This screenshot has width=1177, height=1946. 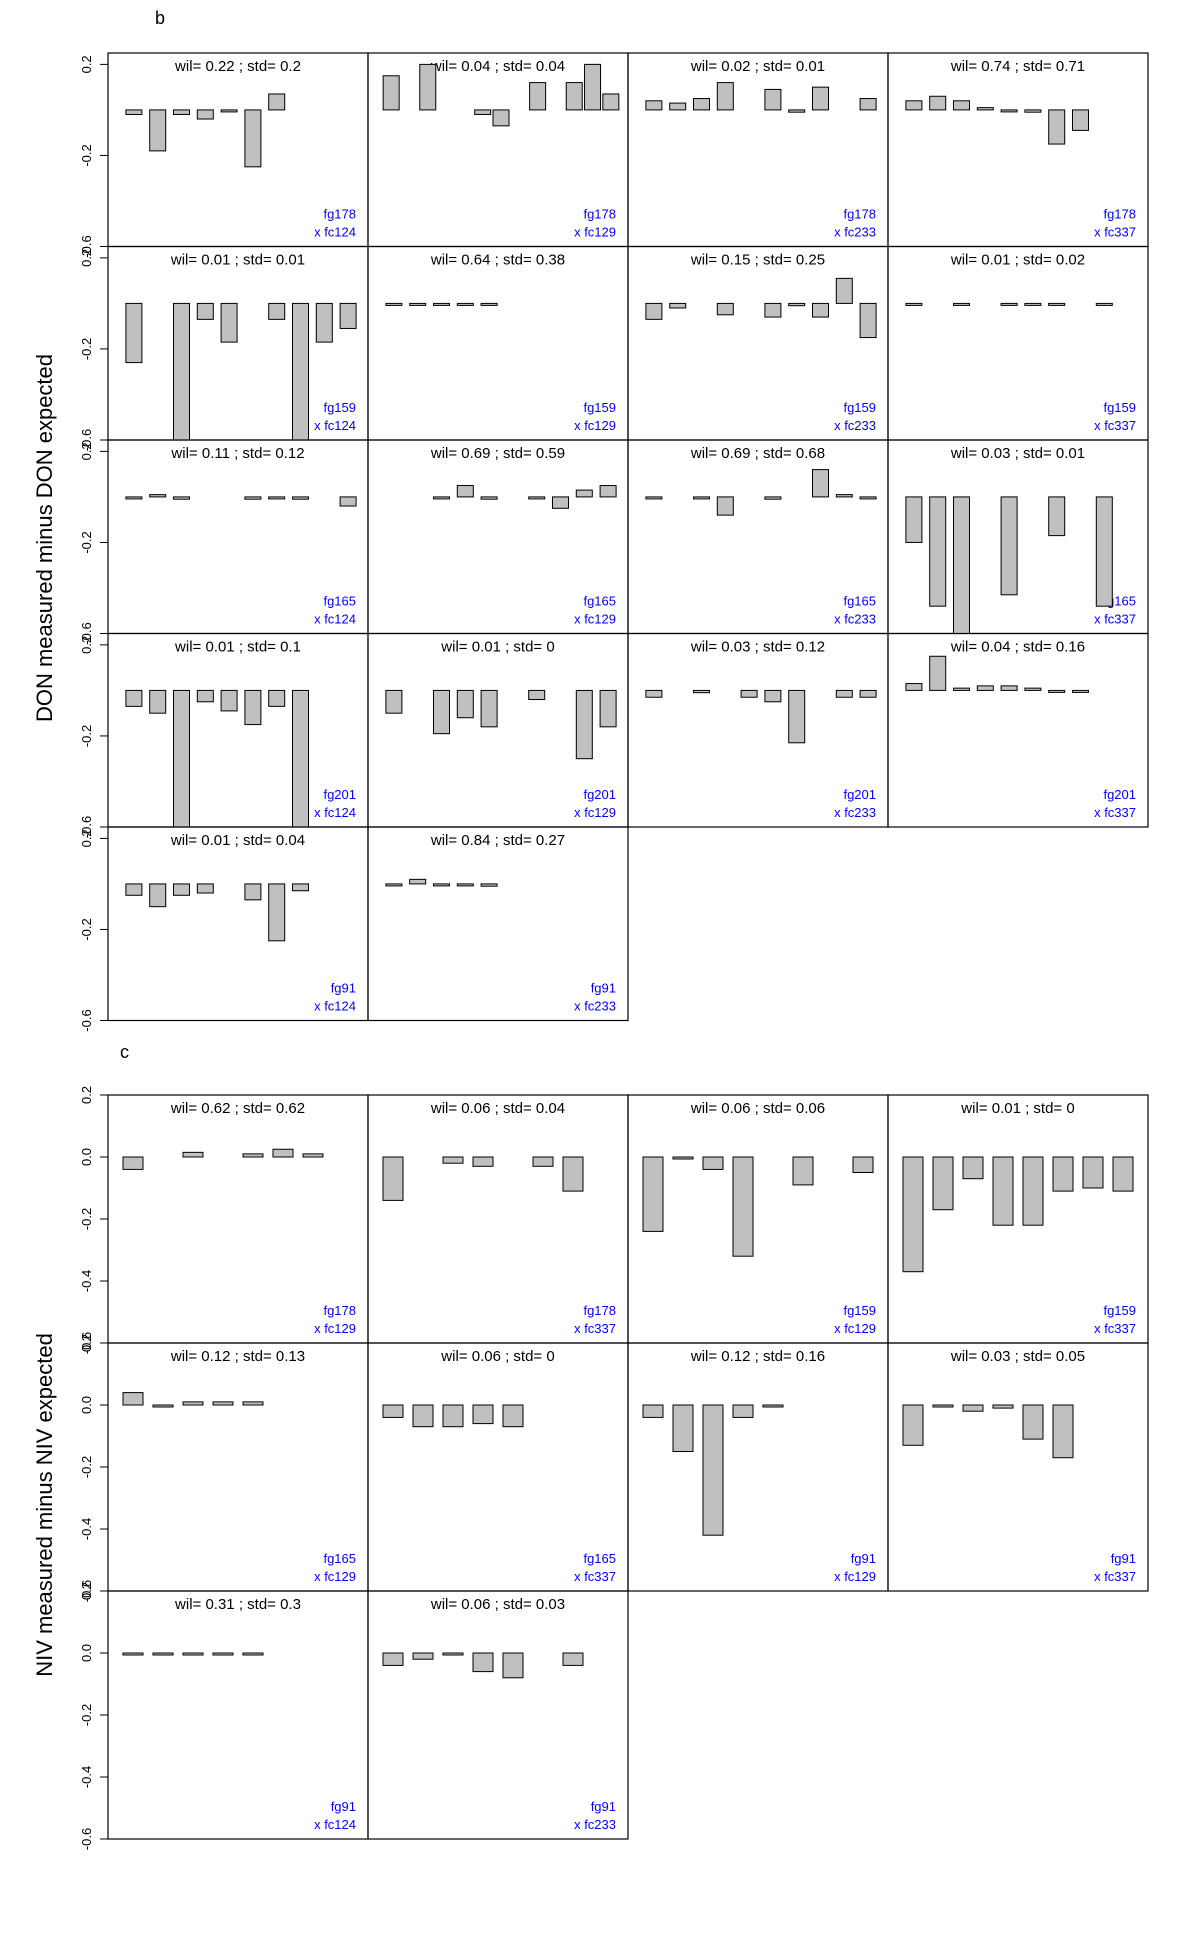 I want to click on panel-letter: b, so click(x=160, y=18).